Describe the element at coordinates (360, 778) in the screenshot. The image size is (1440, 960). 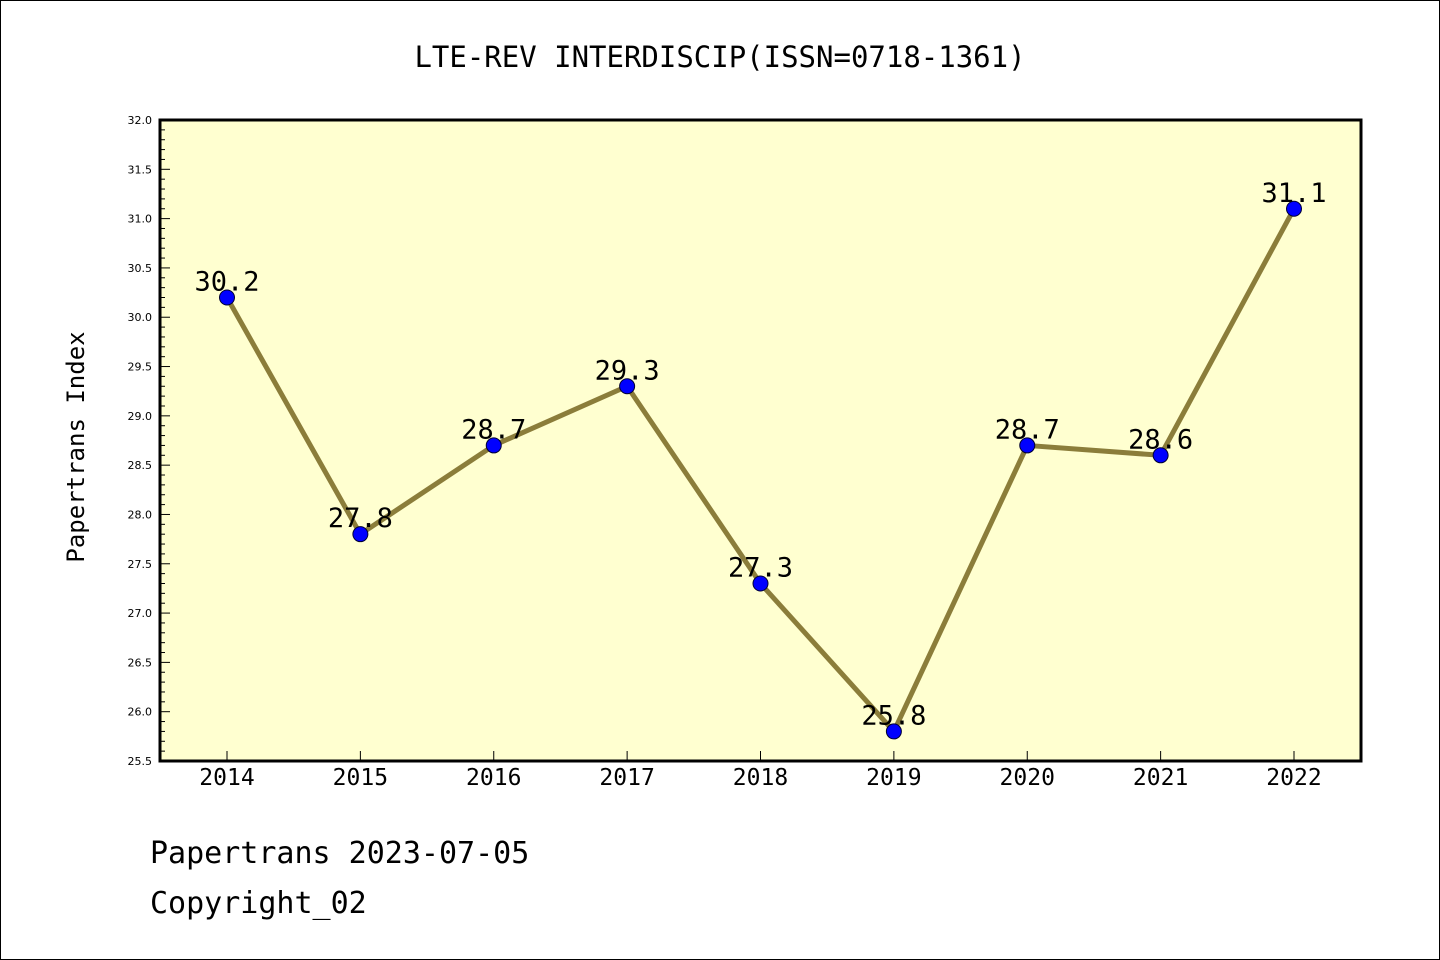
I see `x-tick-label: 2015` at that location.